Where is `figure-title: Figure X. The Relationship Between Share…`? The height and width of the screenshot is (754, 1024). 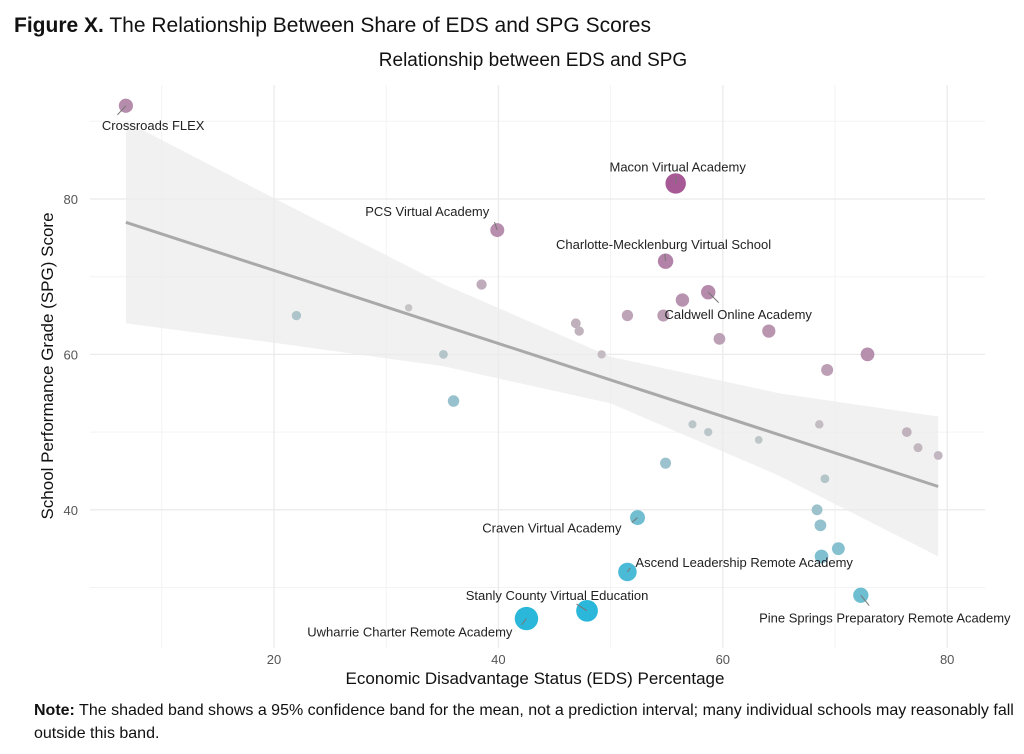 figure-title: Figure X. The Relationship Between Share… is located at coordinates (332, 26).